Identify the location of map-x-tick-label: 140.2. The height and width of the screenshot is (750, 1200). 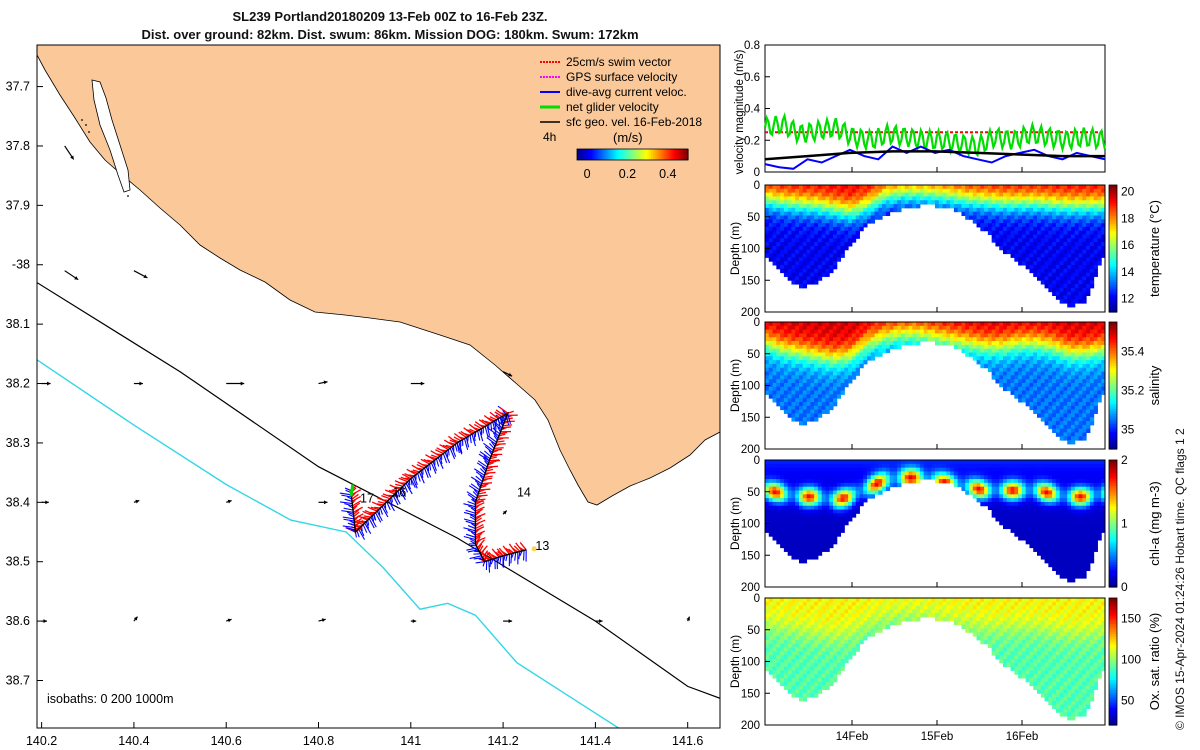
(41, 741).